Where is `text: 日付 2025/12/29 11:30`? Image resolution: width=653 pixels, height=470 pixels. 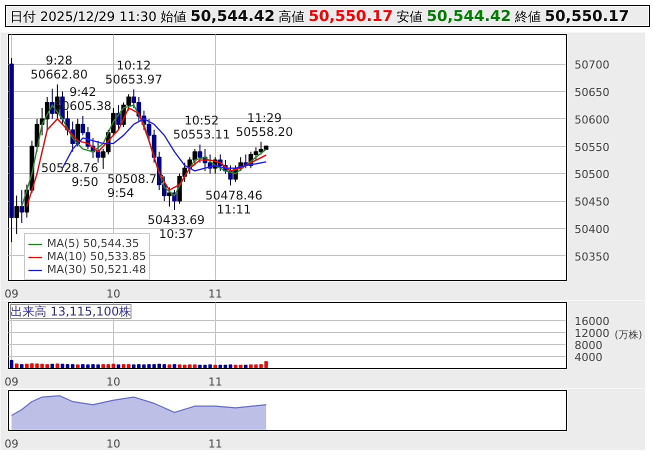 text: 日付 2025/12/29 11:30 is located at coordinates (83, 17).